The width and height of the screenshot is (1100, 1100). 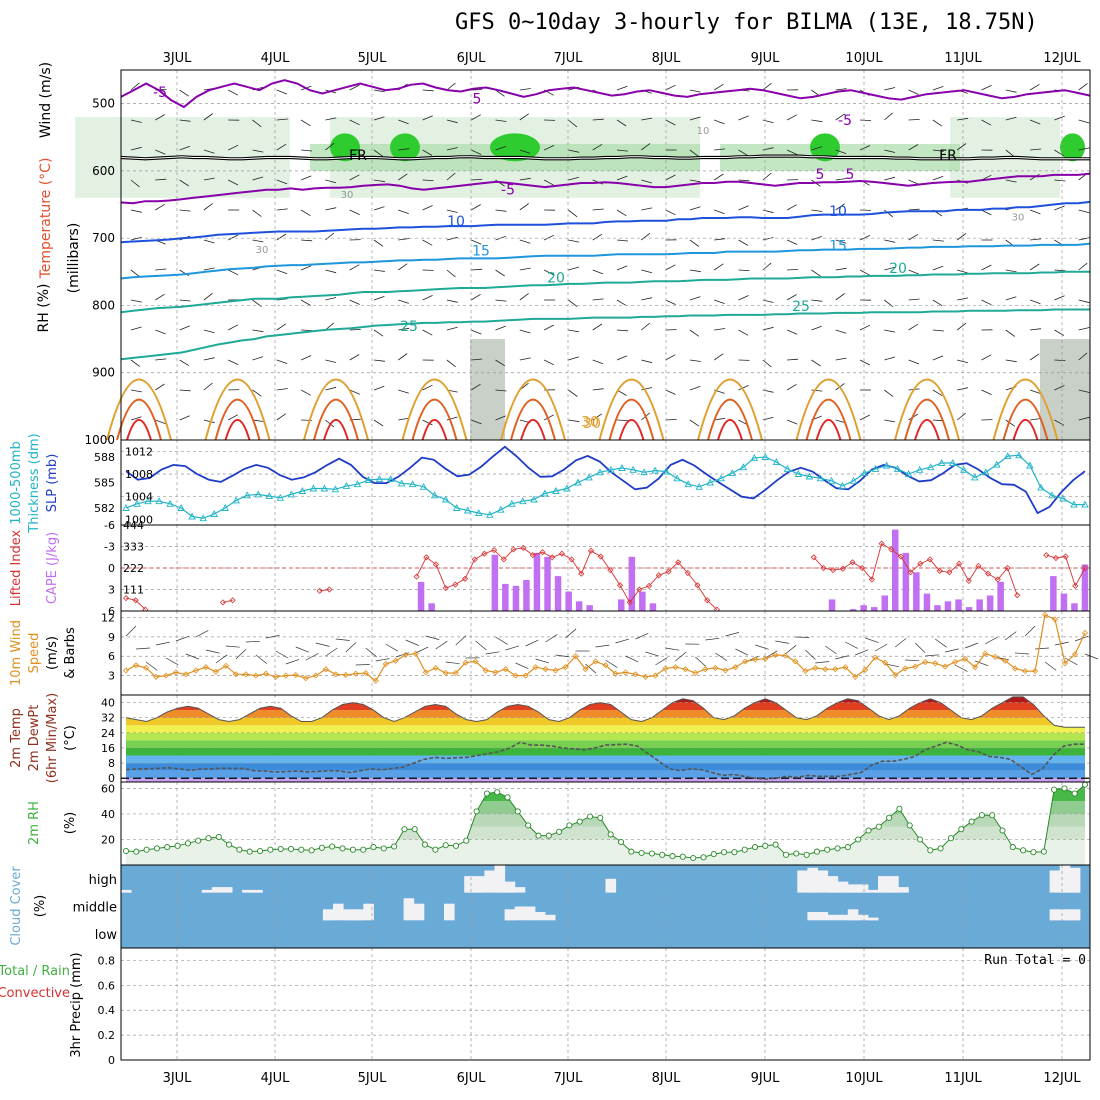 I want to click on top-date-label-3JUL: 3JUL, so click(x=178, y=58).